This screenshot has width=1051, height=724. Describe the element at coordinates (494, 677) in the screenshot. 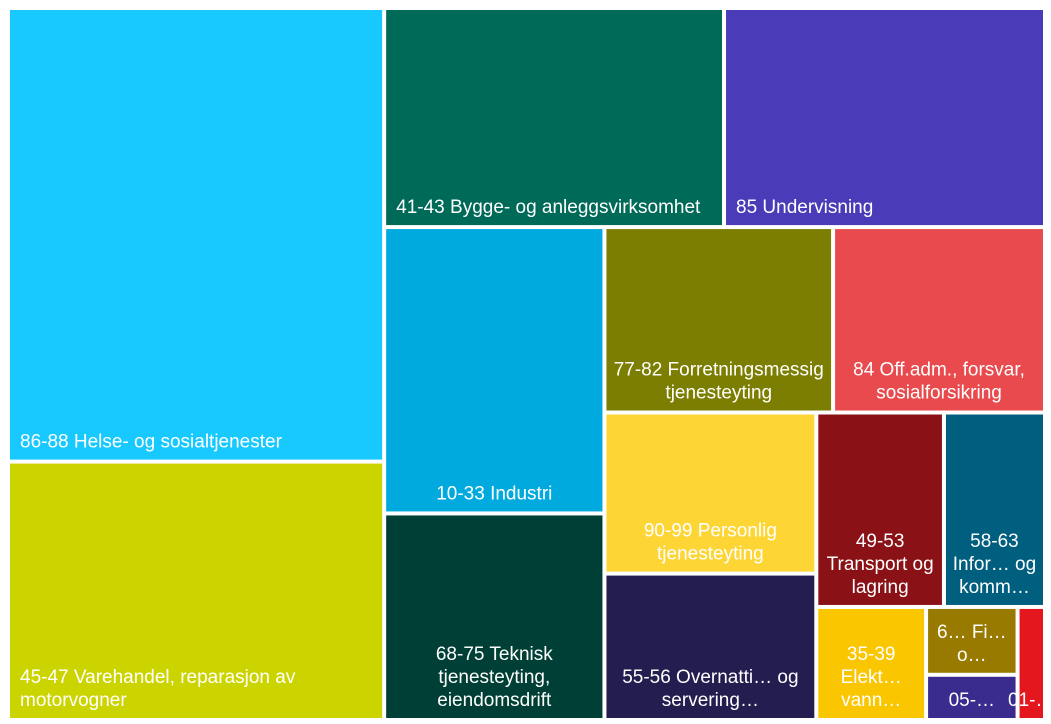

I see `tile-label: 68-75 Teknisk tjenesteyting, eiendomsdrift` at that location.